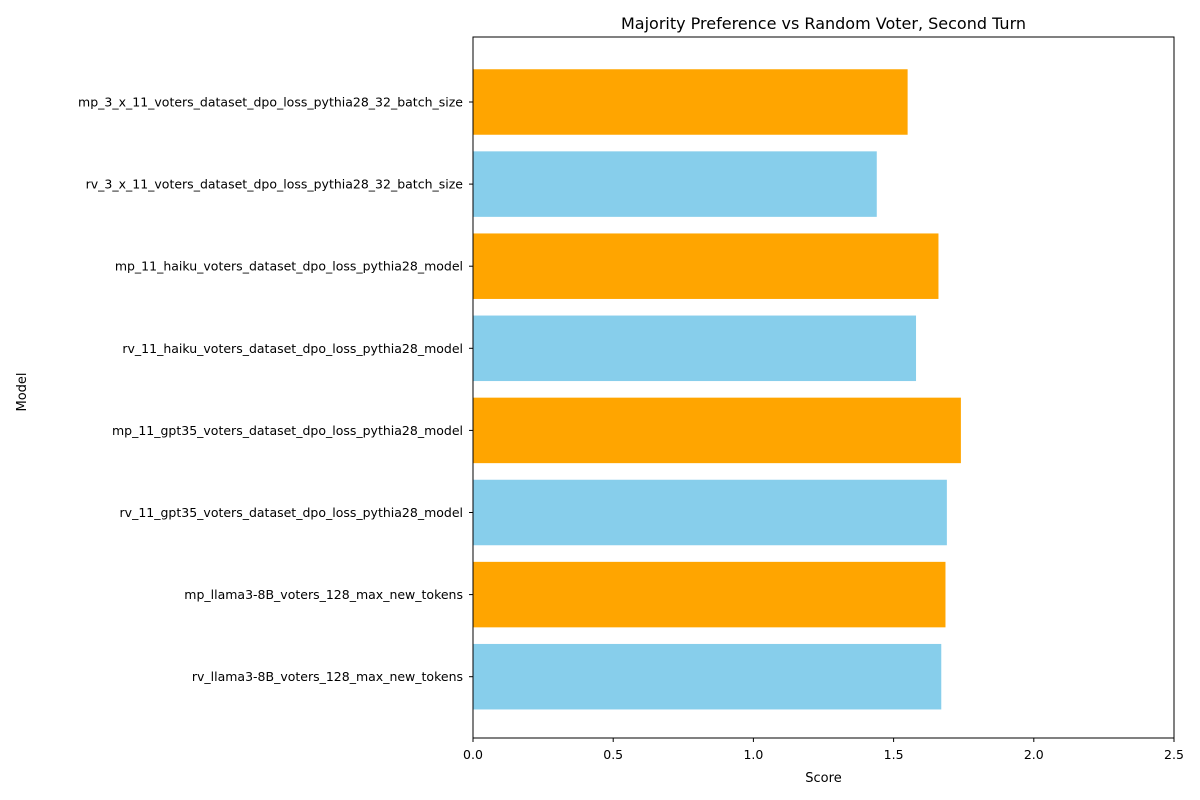  What do you see at coordinates (473, 754) in the screenshot?
I see `x-tick-label-0: 0.0` at bounding box center [473, 754].